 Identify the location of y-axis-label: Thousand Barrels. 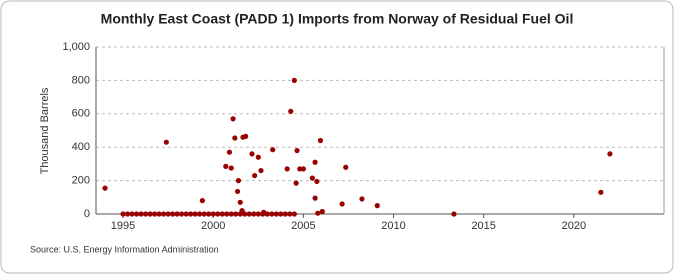
(45, 130).